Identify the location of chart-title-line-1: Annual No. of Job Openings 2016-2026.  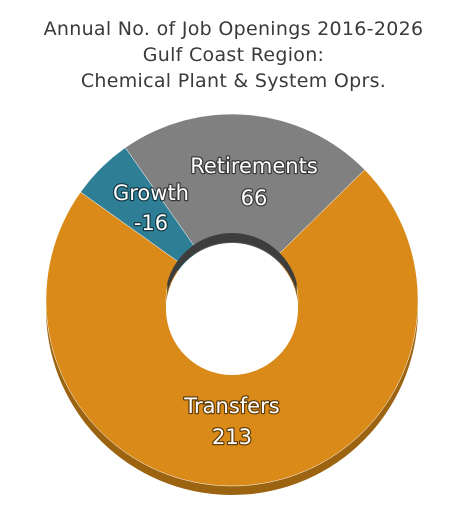
(233, 29).